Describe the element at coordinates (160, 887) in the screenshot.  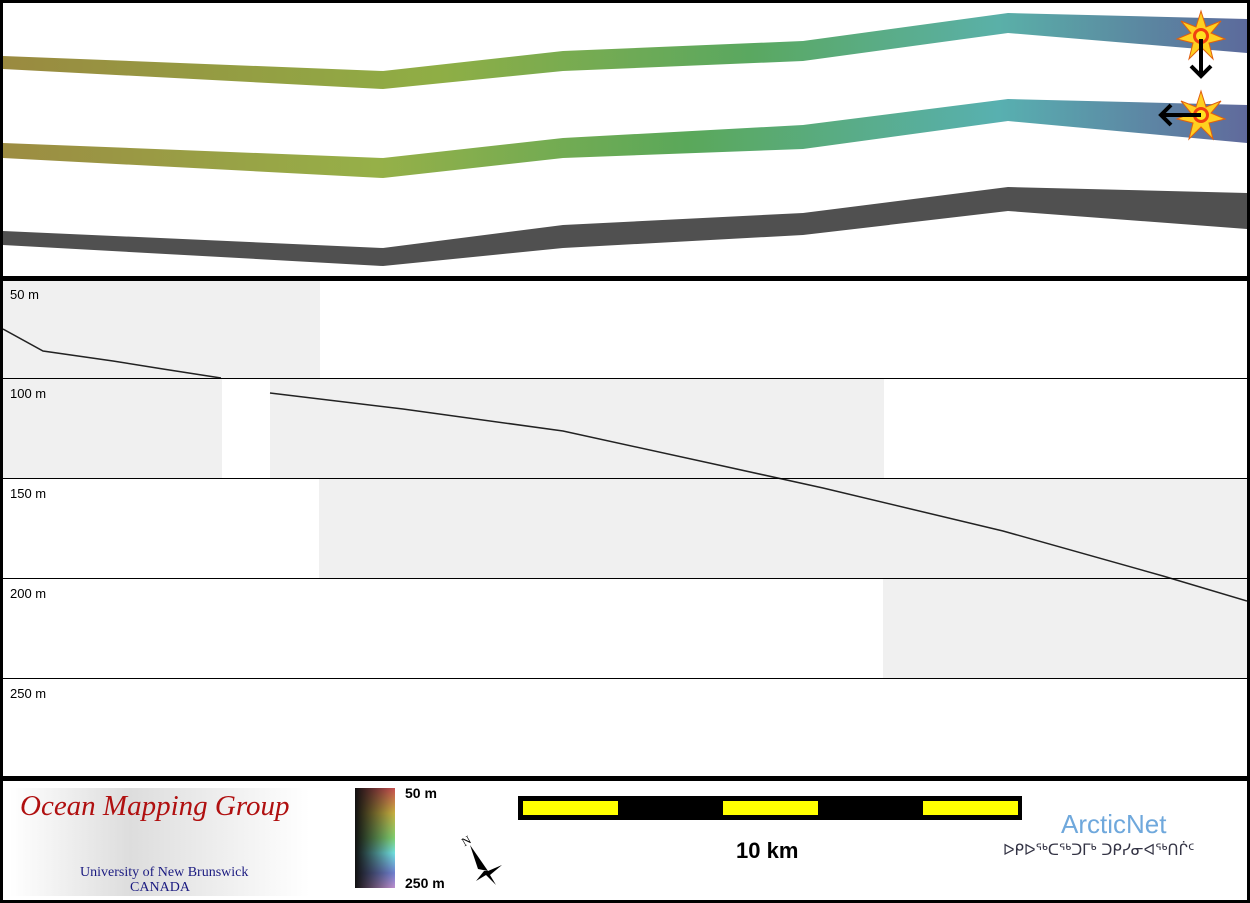
I see `logo-line2: CANADA` at that location.